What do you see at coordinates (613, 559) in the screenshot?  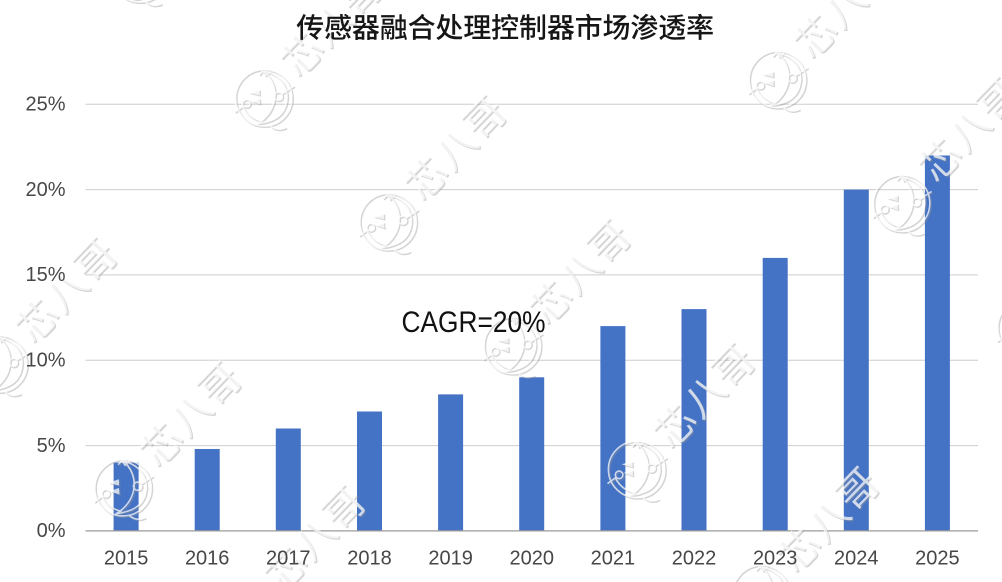 I see `svg-text: 2021` at bounding box center [613, 559].